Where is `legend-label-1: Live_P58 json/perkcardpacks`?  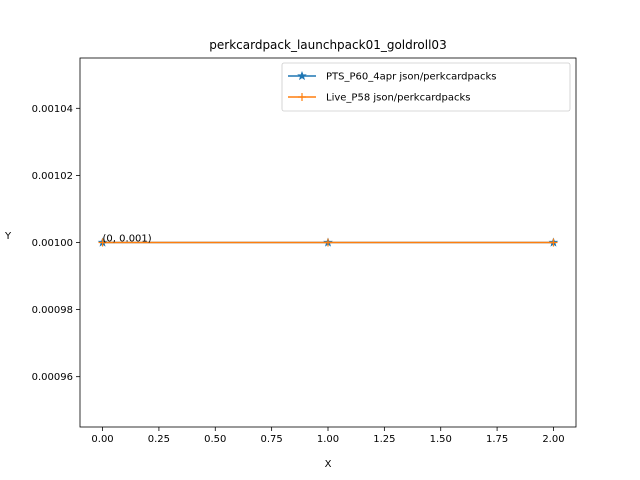 legend-label-1: Live_P58 json/perkcardpacks is located at coordinates (398, 98).